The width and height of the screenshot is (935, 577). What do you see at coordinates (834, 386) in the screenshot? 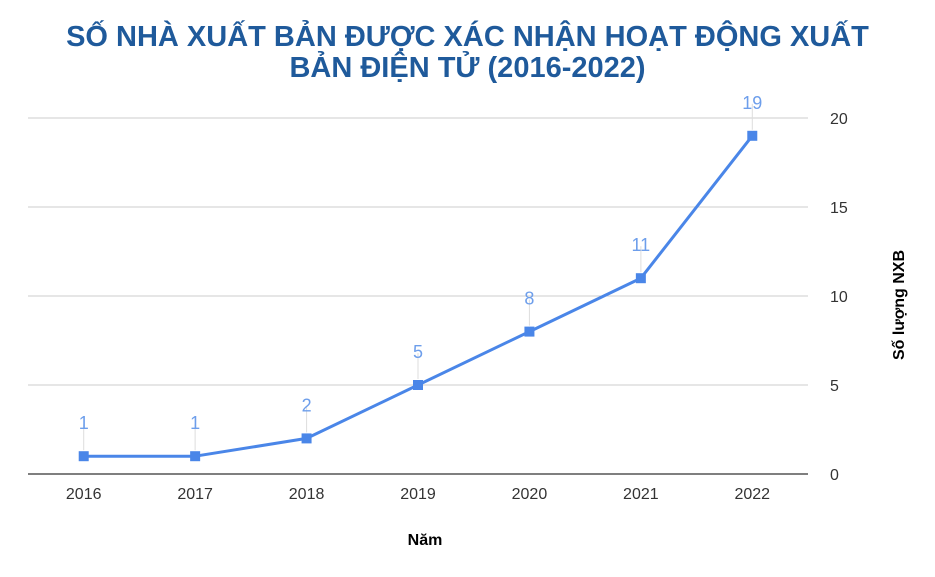
I see `y-tick-label: 5` at bounding box center [834, 386].